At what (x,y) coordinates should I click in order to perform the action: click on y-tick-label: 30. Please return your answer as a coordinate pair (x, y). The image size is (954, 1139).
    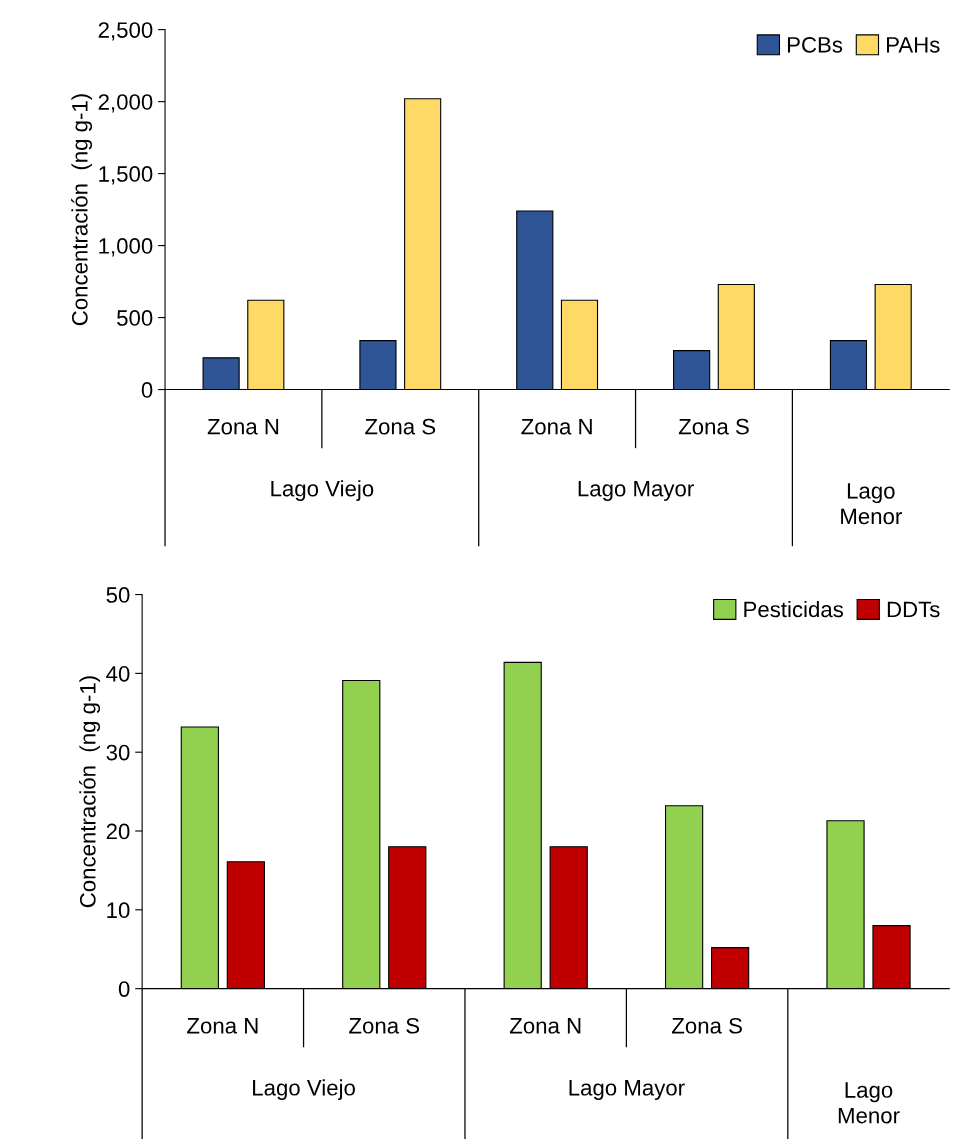
    Looking at the image, I should click on (118, 752).